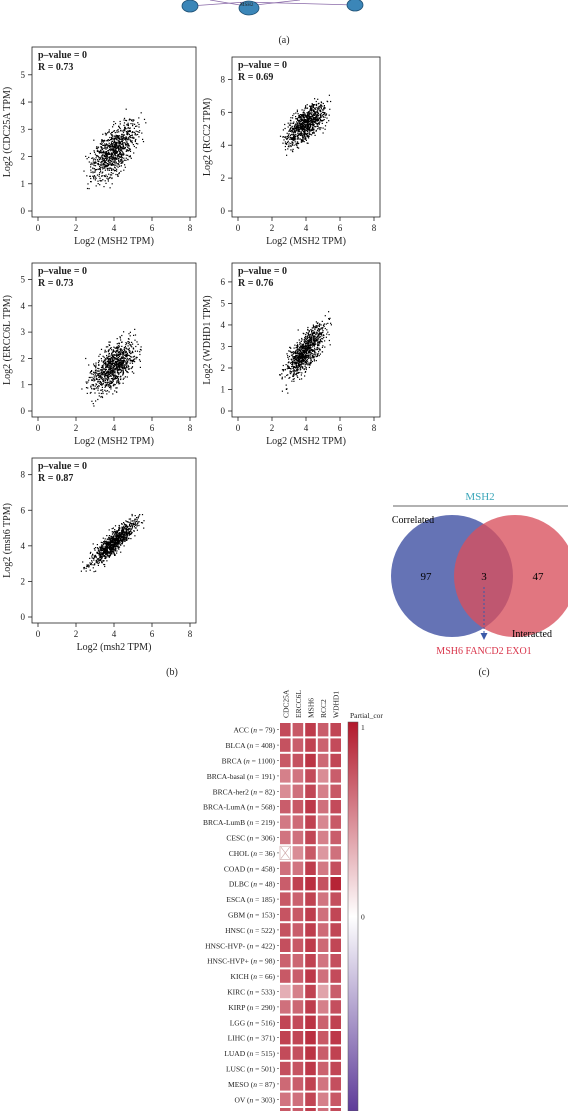 The width and height of the screenshot is (568, 1111). Describe the element at coordinates (223, 389) in the screenshot. I see `y-tick-label: 1` at that location.